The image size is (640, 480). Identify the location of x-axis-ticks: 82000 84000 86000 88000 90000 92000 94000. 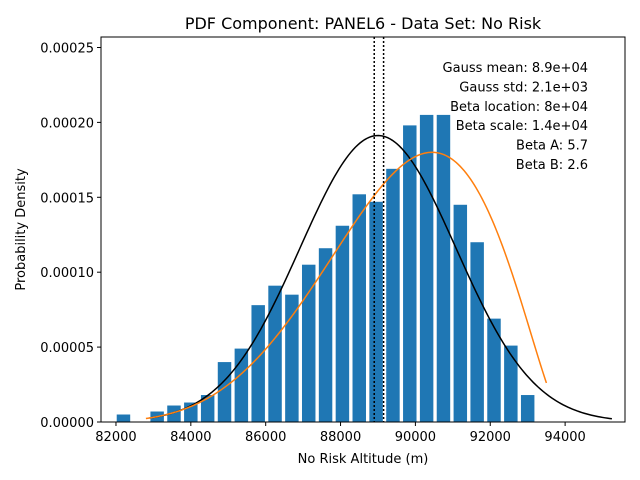
(340, 433).